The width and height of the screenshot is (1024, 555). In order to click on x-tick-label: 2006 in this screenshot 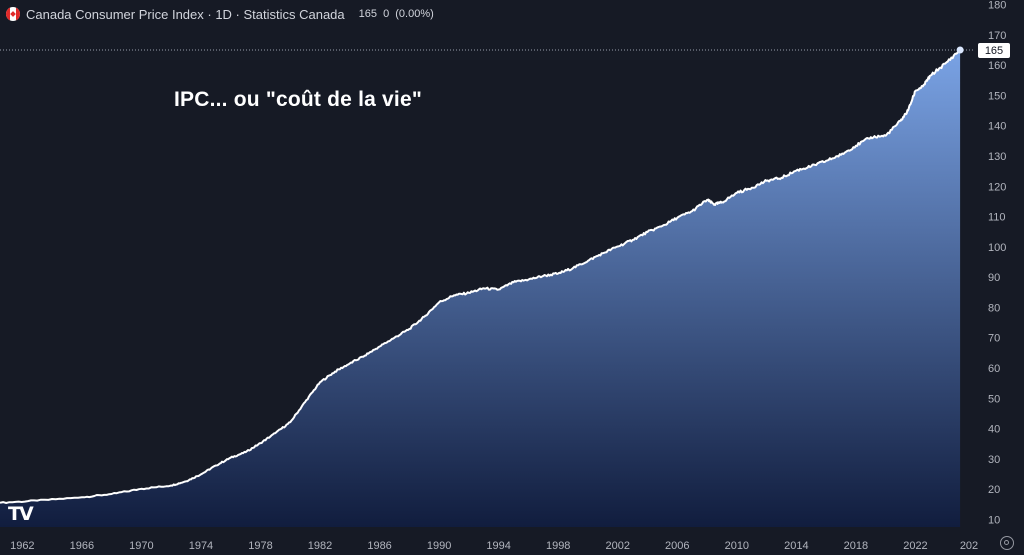, I will do `click(677, 546)`.